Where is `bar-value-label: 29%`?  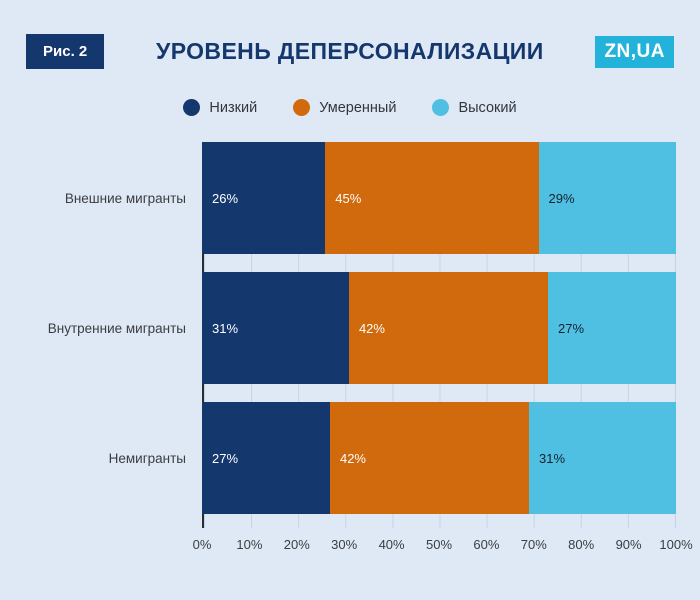
bar-value-label: 29% is located at coordinates (561, 198).